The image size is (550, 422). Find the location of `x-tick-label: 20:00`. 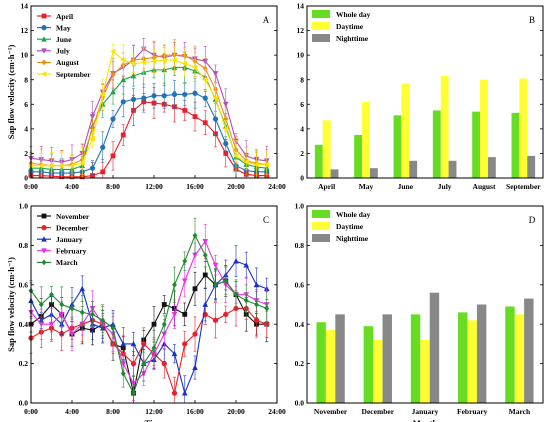

x-tick-label: 20:00 is located at coordinates (236, 186).